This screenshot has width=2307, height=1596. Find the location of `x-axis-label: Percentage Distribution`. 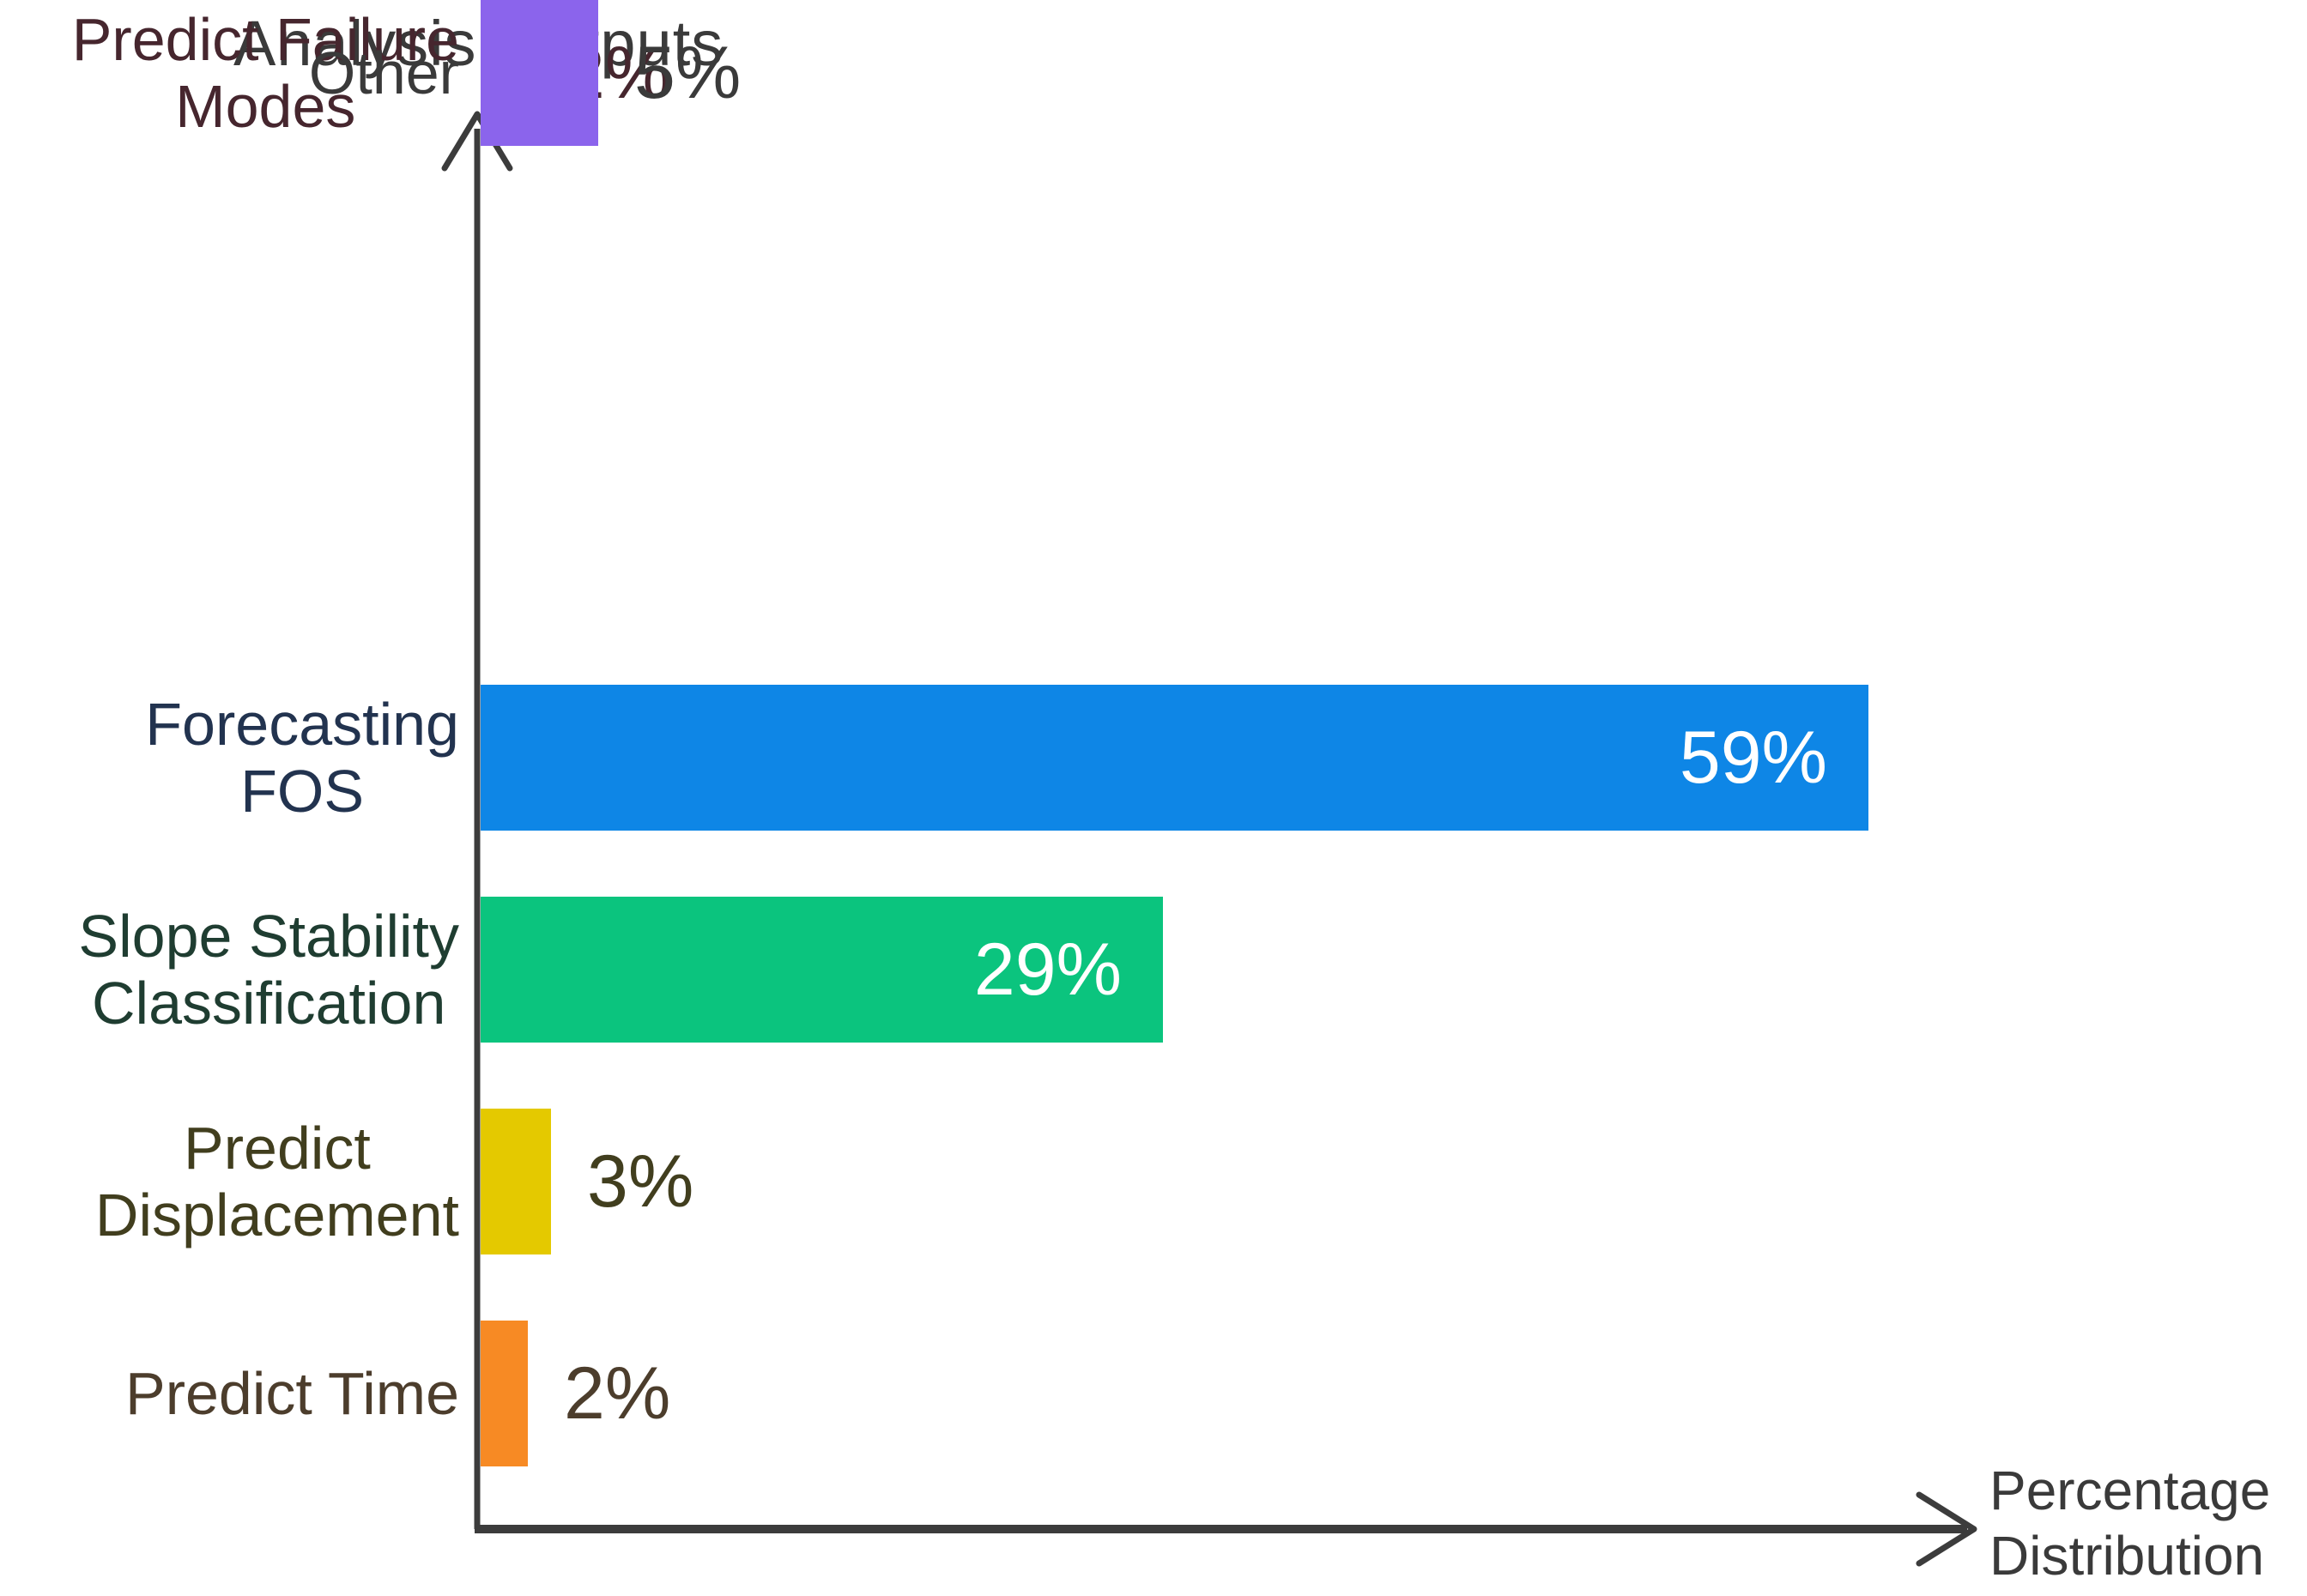

x-axis-label: Percentage Distribution is located at coordinates (2130, 1523).